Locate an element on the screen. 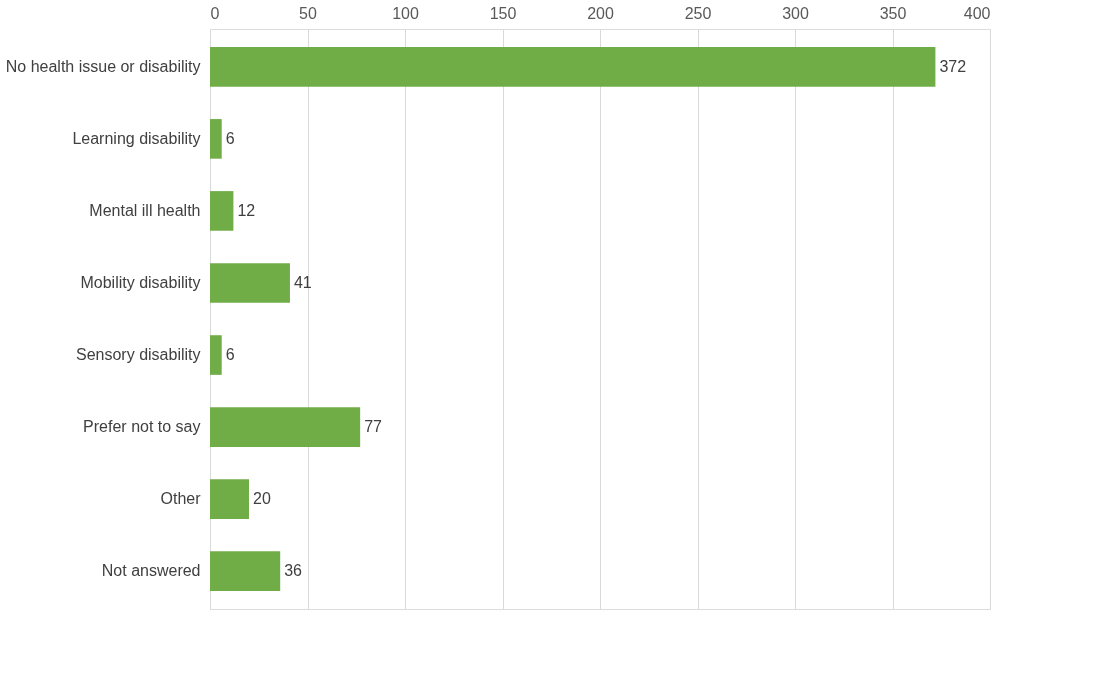 The image size is (1113, 677). x-tick-label: 0 is located at coordinates (215, 13).